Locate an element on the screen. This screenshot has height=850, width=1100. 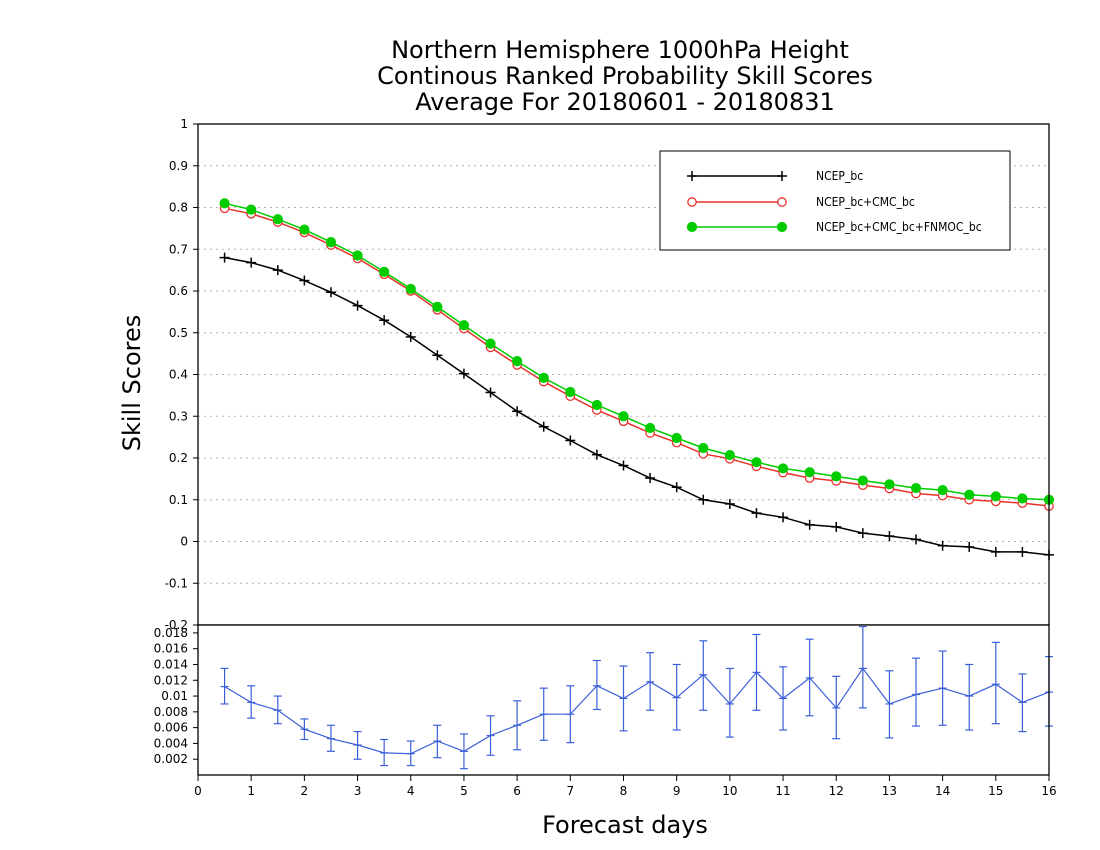
error-bars is located at coordinates (636, 697).